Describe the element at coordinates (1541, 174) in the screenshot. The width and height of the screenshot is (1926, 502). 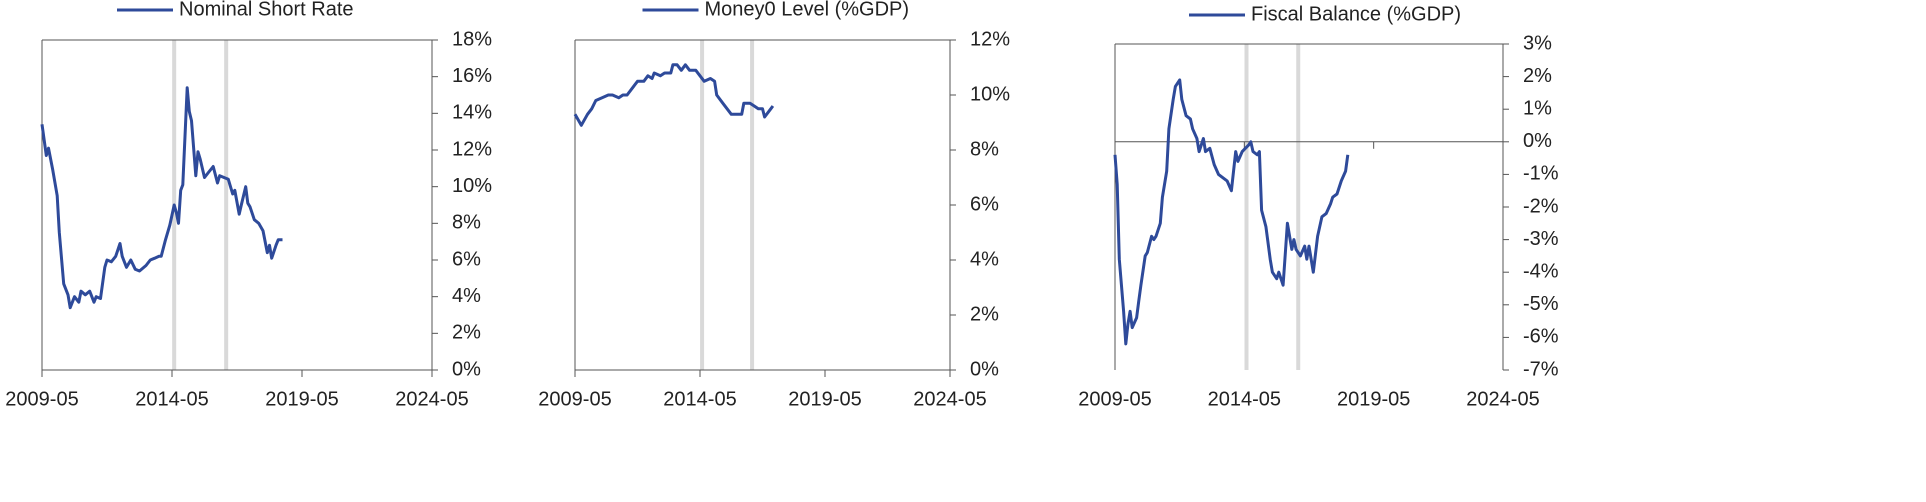
I see `y-tick-label: -1%` at that location.